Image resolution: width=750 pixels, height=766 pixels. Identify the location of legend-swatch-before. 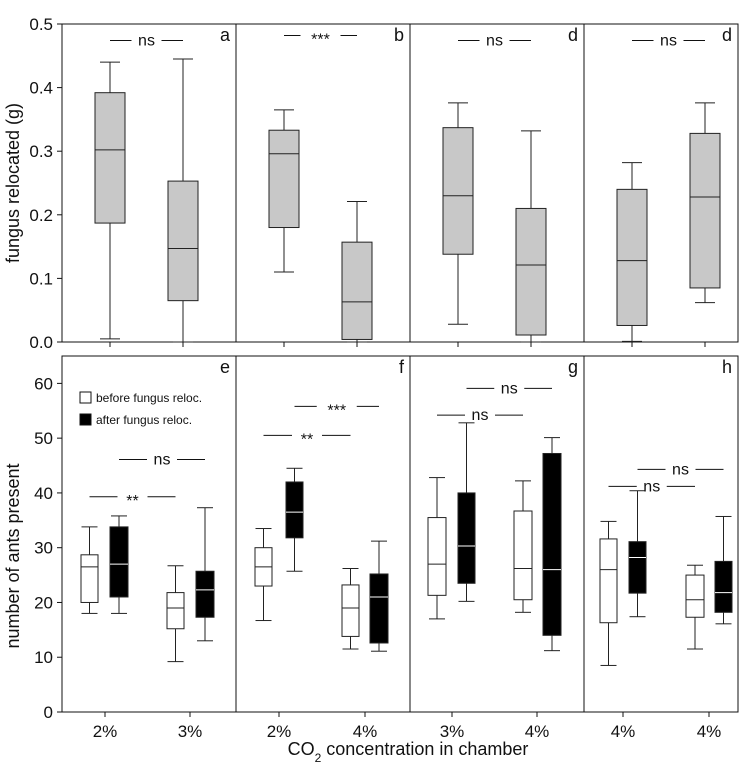
(85, 397).